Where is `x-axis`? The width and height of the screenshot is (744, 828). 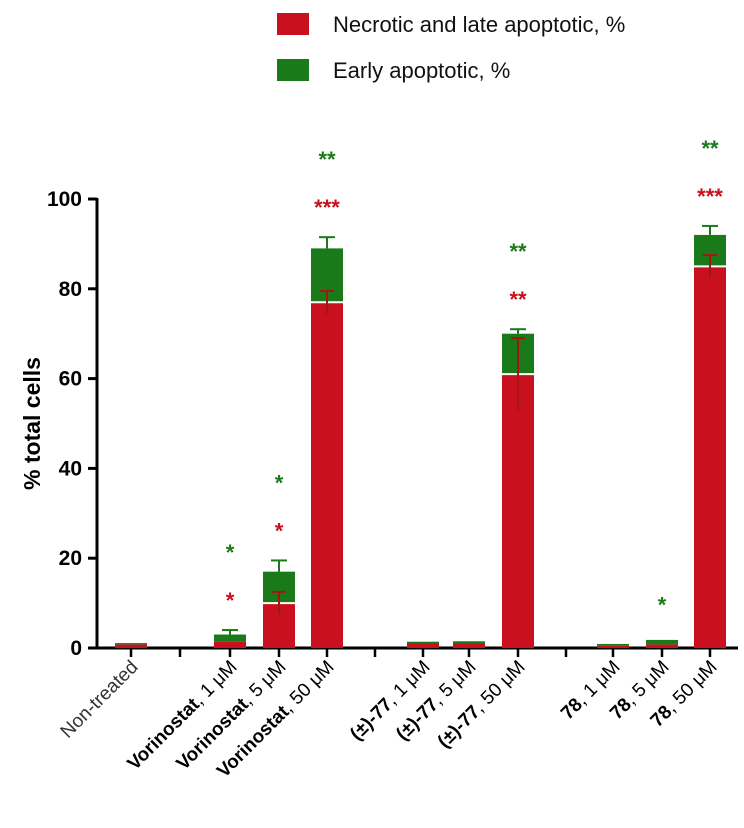
x-axis is located at coordinates (417, 651).